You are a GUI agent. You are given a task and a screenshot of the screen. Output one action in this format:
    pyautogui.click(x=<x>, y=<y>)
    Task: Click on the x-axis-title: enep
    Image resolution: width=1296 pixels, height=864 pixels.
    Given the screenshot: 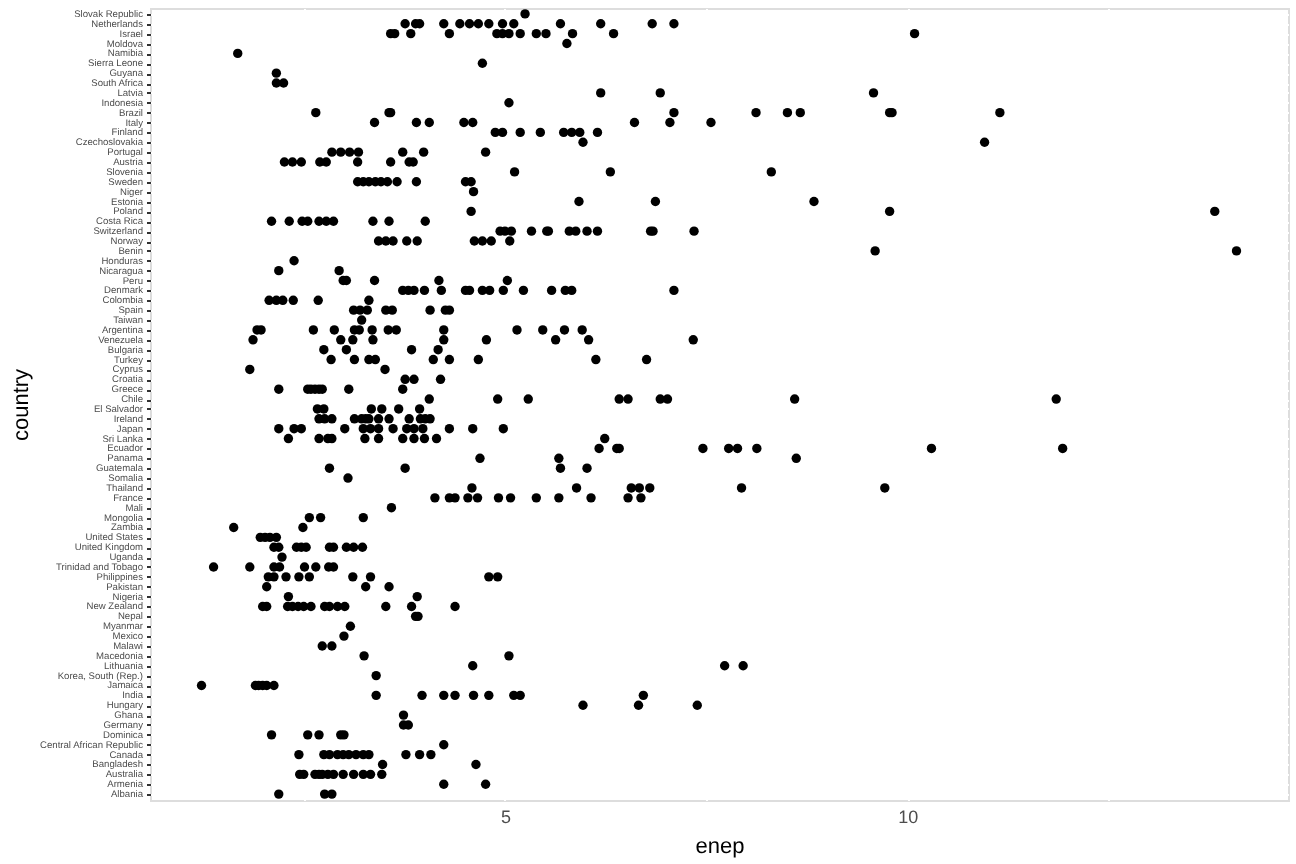 What is the action you would take?
    pyautogui.click(x=720, y=847)
    